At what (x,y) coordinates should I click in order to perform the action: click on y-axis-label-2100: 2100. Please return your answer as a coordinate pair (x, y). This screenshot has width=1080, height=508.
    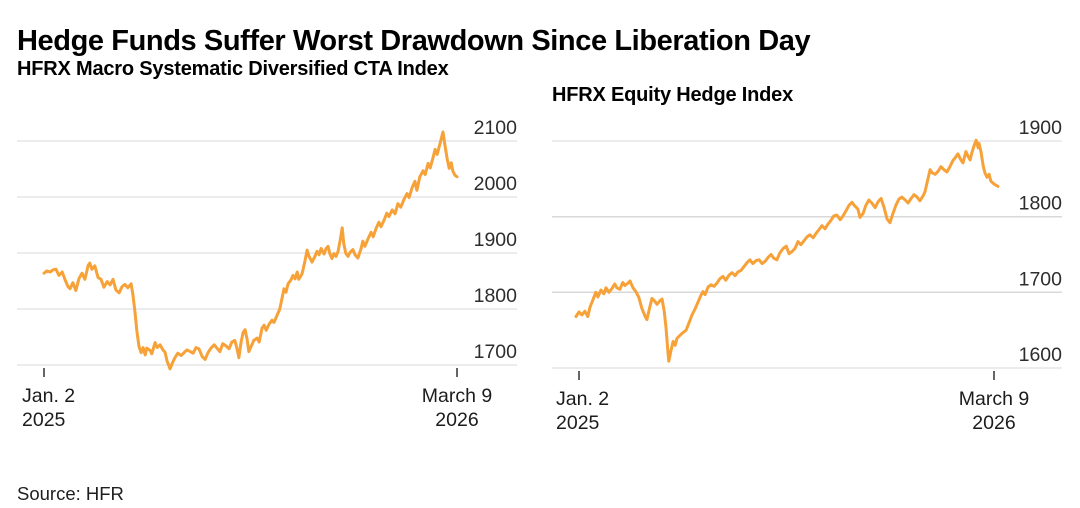
    Looking at the image, I should click on (496, 128).